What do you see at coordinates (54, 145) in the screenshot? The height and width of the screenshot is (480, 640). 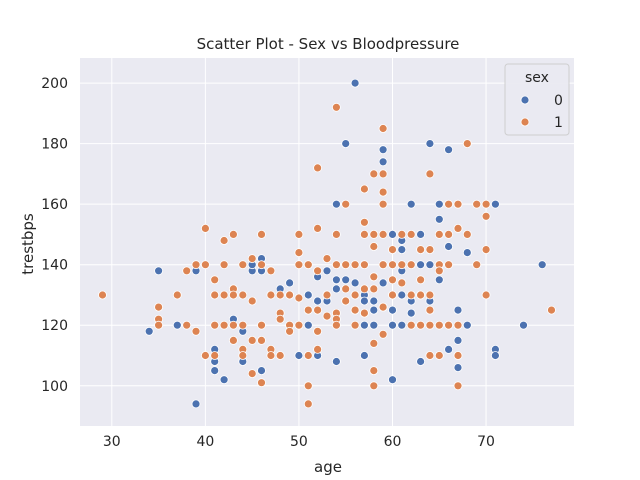 I see `y-tick-label: 180` at bounding box center [54, 145].